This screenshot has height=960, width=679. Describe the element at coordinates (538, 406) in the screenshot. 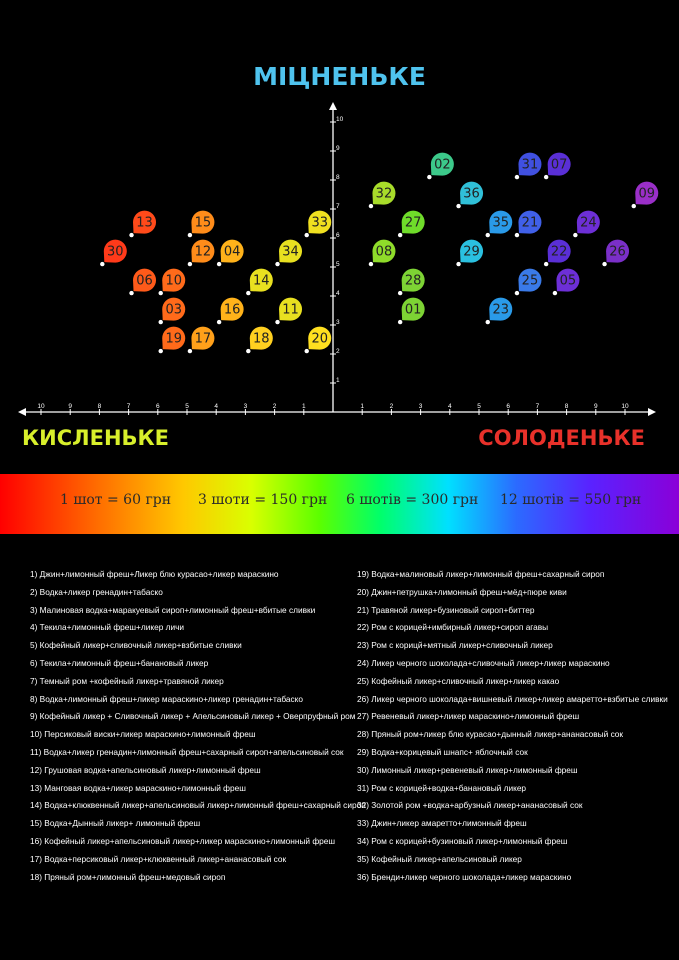

I see `x-tick-label: 7` at that location.